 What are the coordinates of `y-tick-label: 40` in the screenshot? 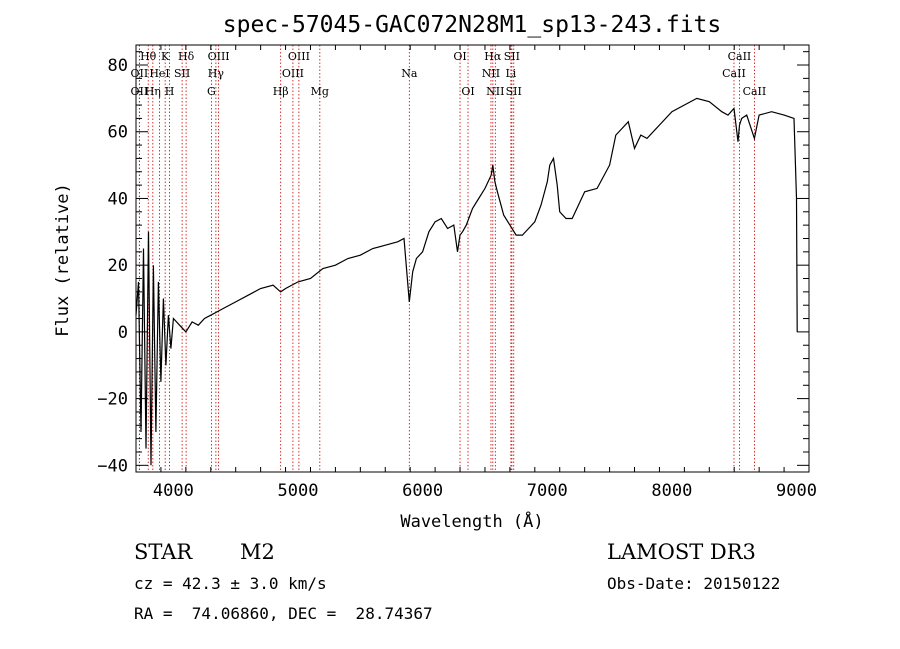 It's located at (118, 199).